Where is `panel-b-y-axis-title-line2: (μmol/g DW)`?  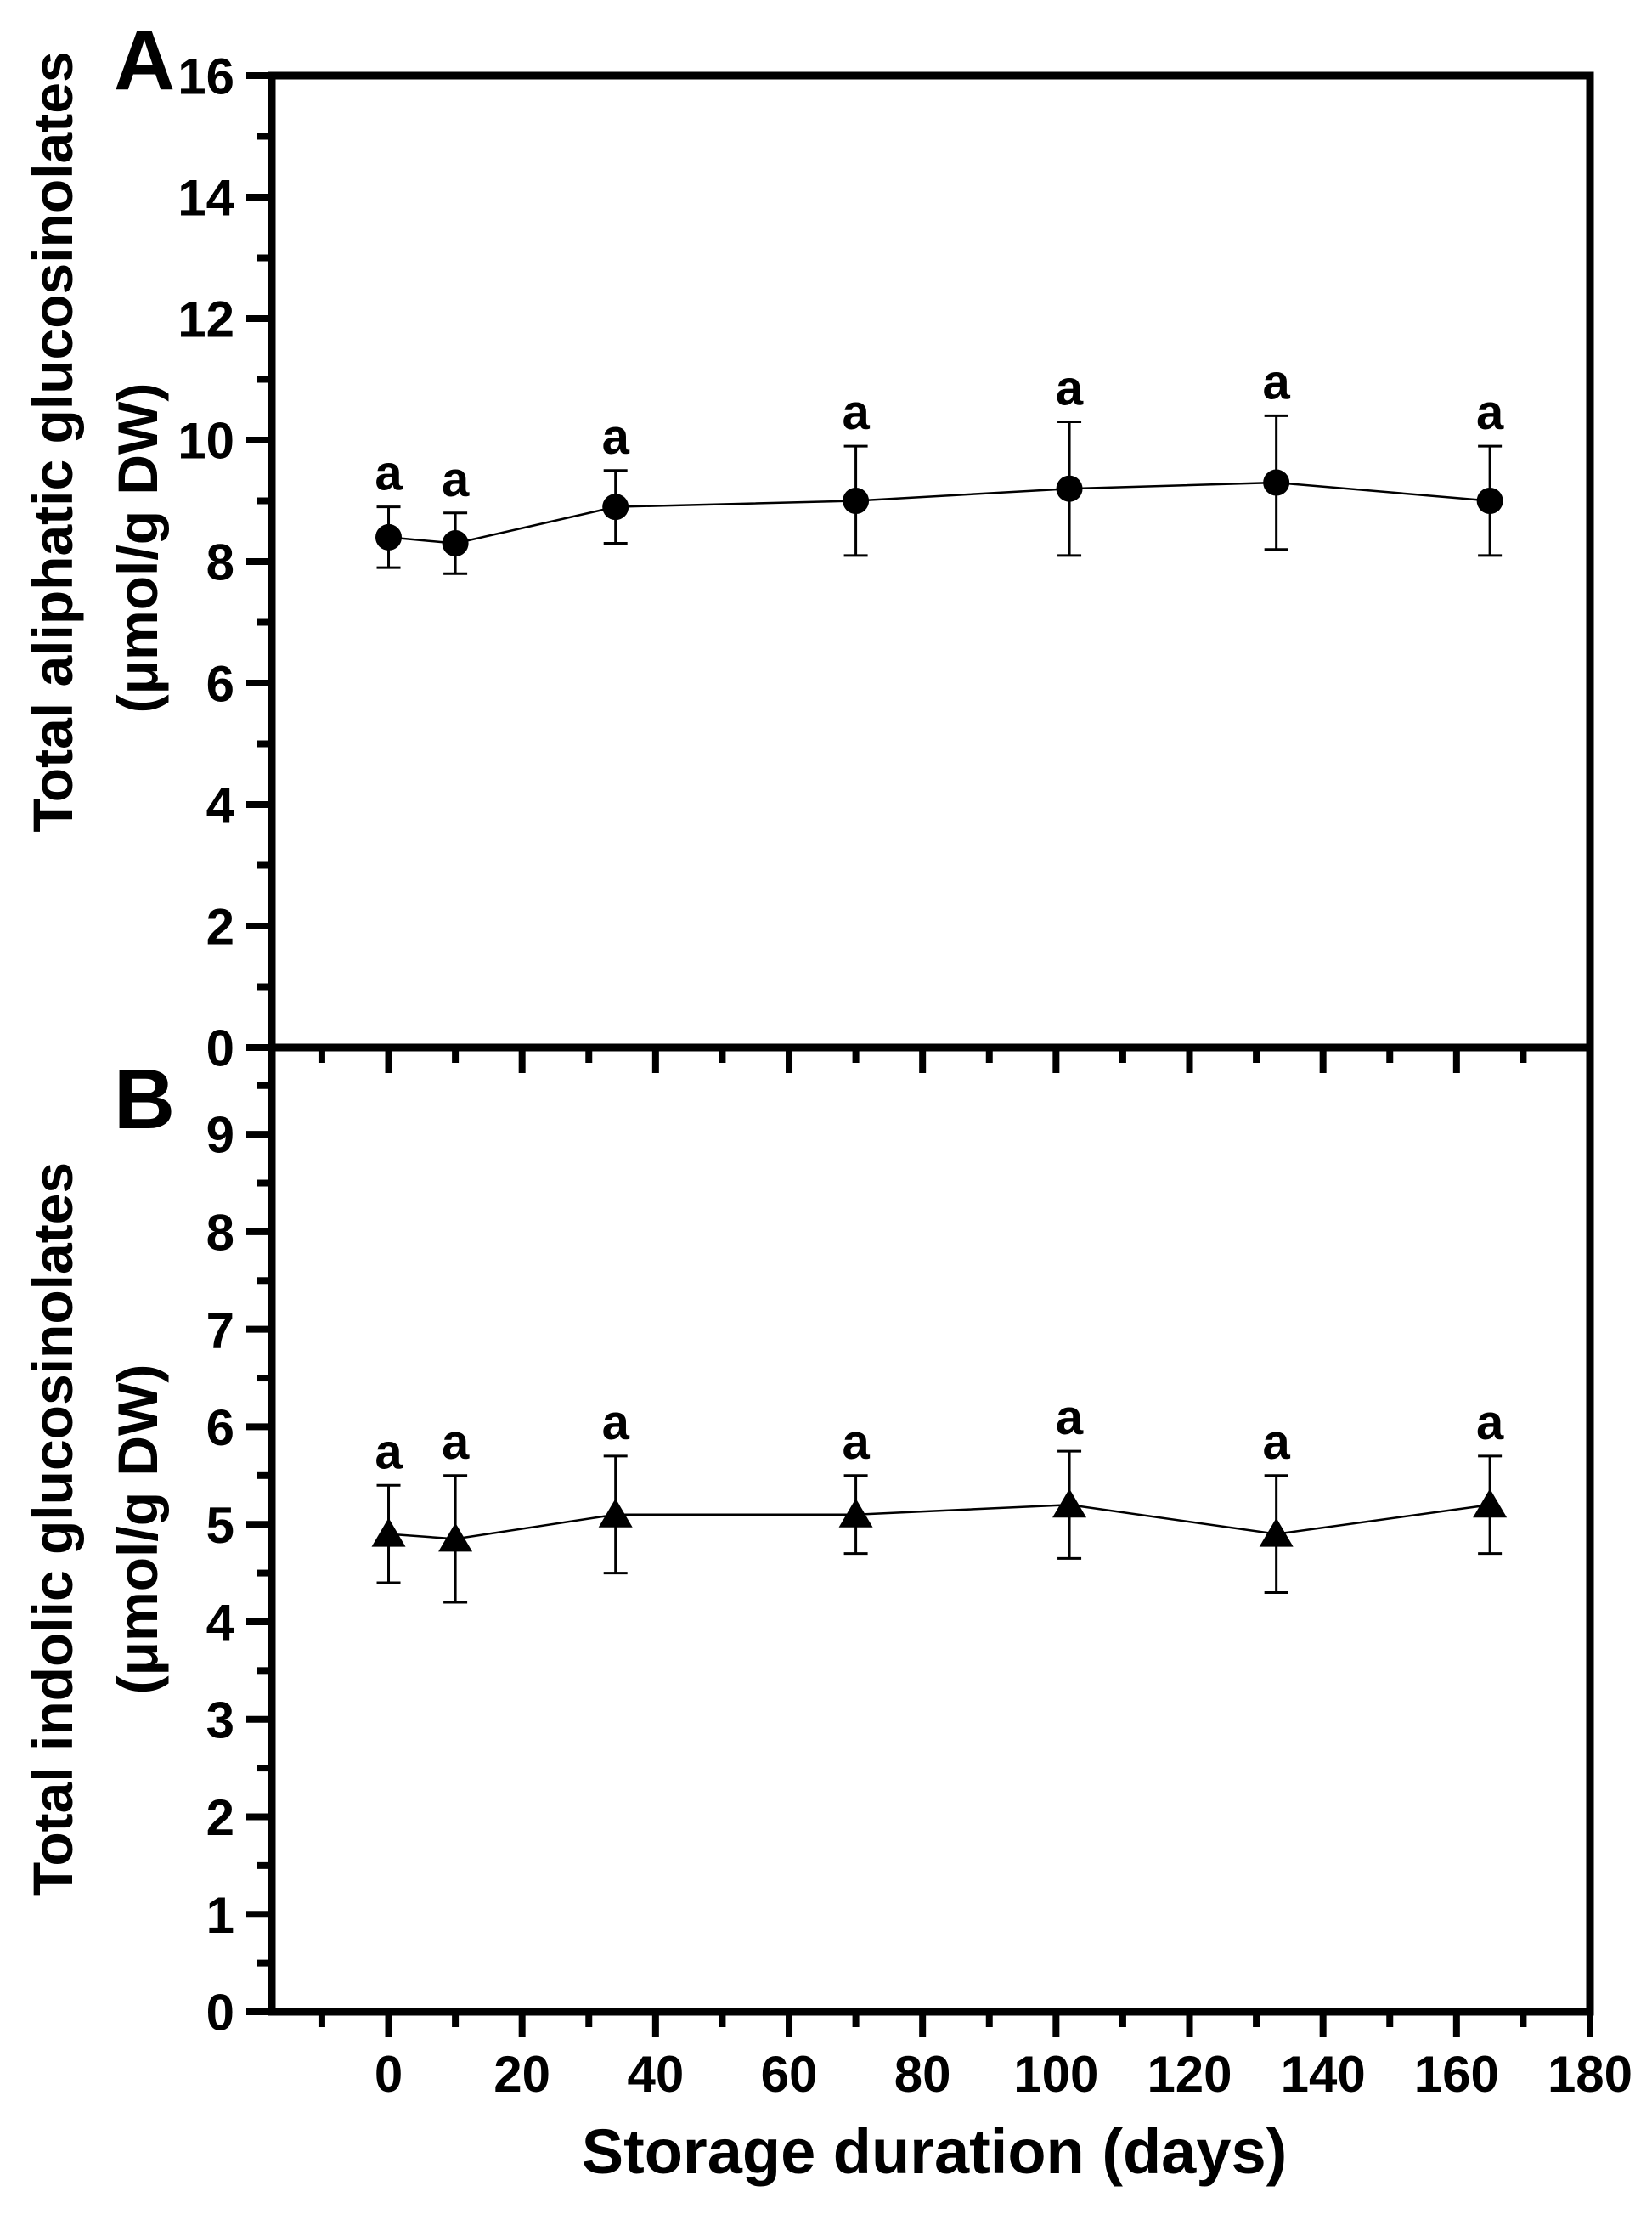
panel-b-y-axis-title-line2: (μmol/g DW) is located at coordinates (137, 1530).